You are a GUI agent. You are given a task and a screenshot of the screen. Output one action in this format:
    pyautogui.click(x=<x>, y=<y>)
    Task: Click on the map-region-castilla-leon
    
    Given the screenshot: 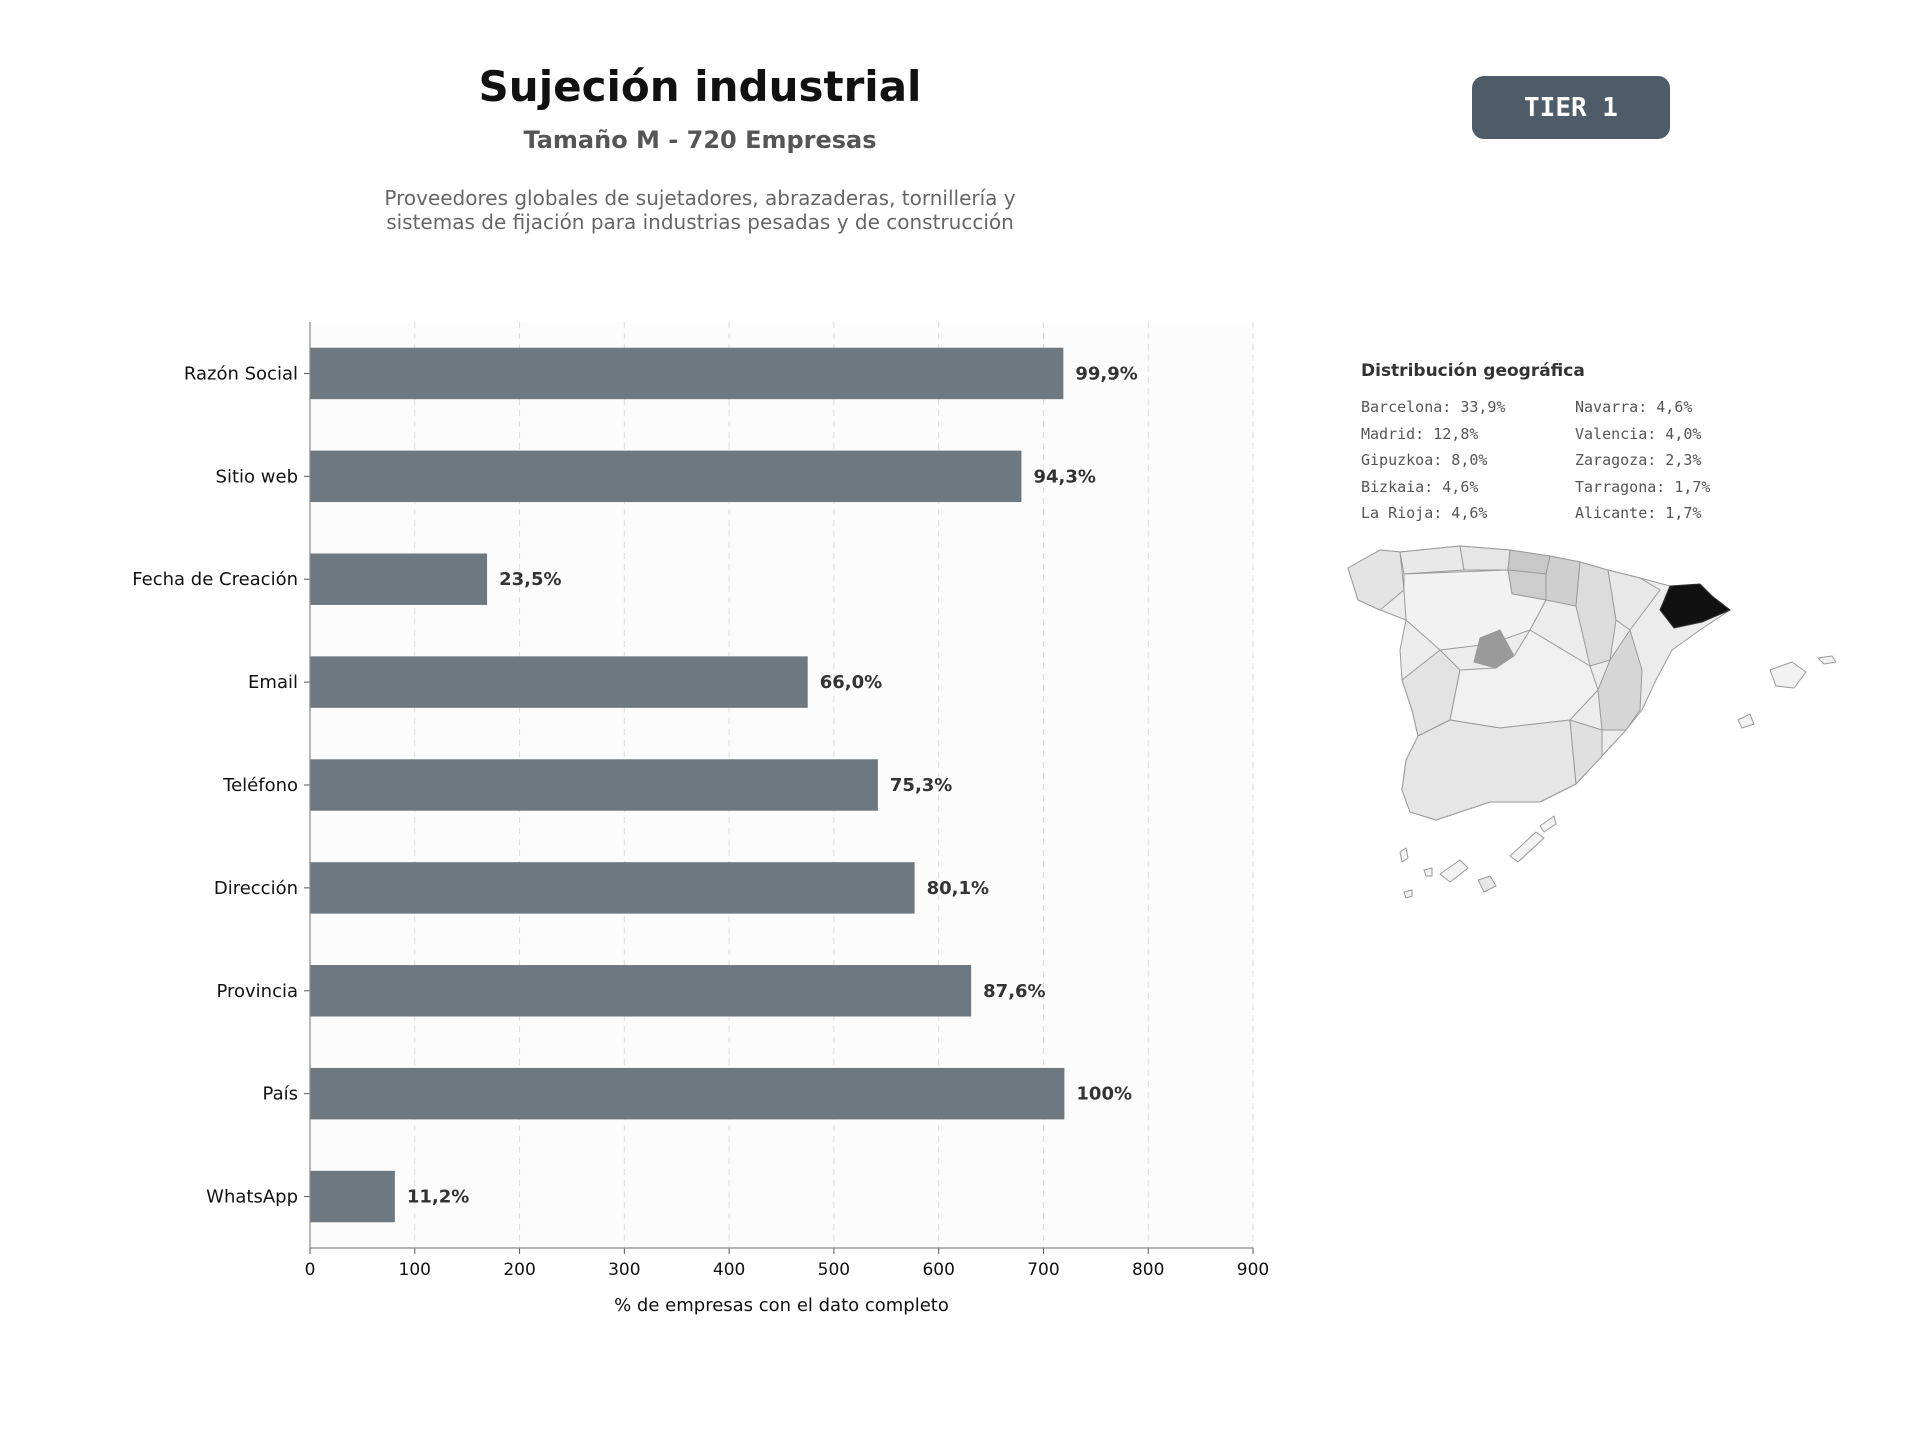 What is the action you would take?
    pyautogui.click(x=1475, y=610)
    